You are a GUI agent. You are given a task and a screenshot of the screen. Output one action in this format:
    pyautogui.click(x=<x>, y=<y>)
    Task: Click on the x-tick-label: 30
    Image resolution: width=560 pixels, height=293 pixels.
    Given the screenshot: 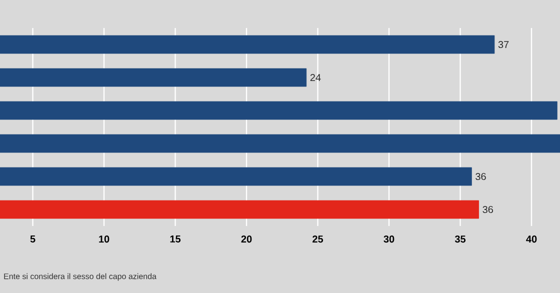 What is the action you would take?
    pyautogui.click(x=389, y=239)
    